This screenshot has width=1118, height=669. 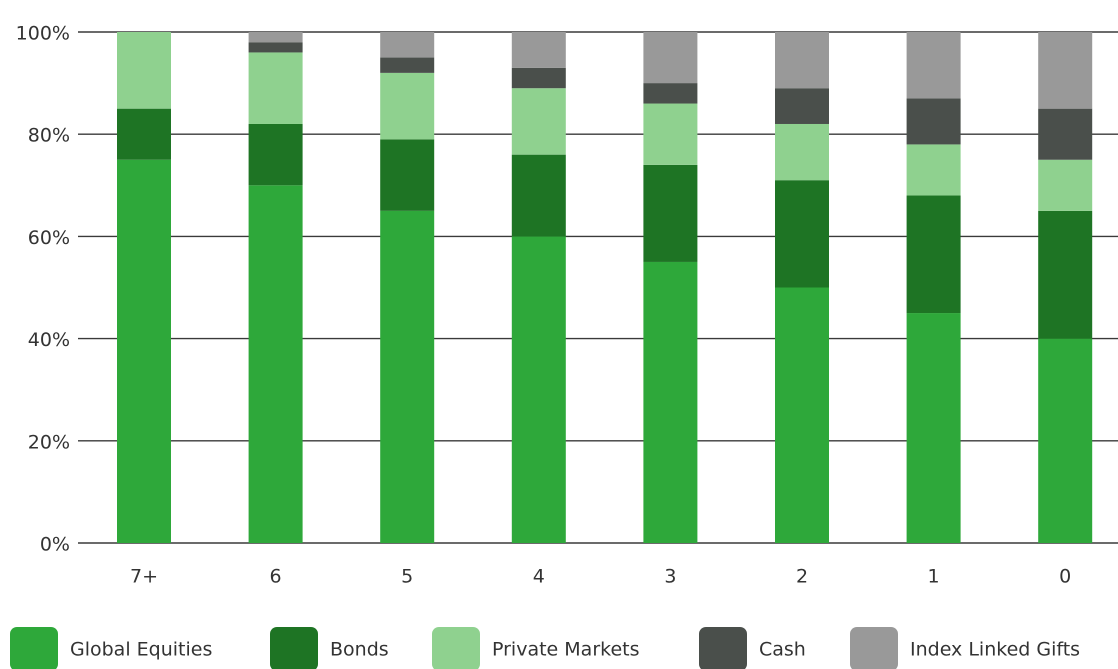 What do you see at coordinates (144, 70) in the screenshot?
I see `bar-segment-private-markets-7+` at bounding box center [144, 70].